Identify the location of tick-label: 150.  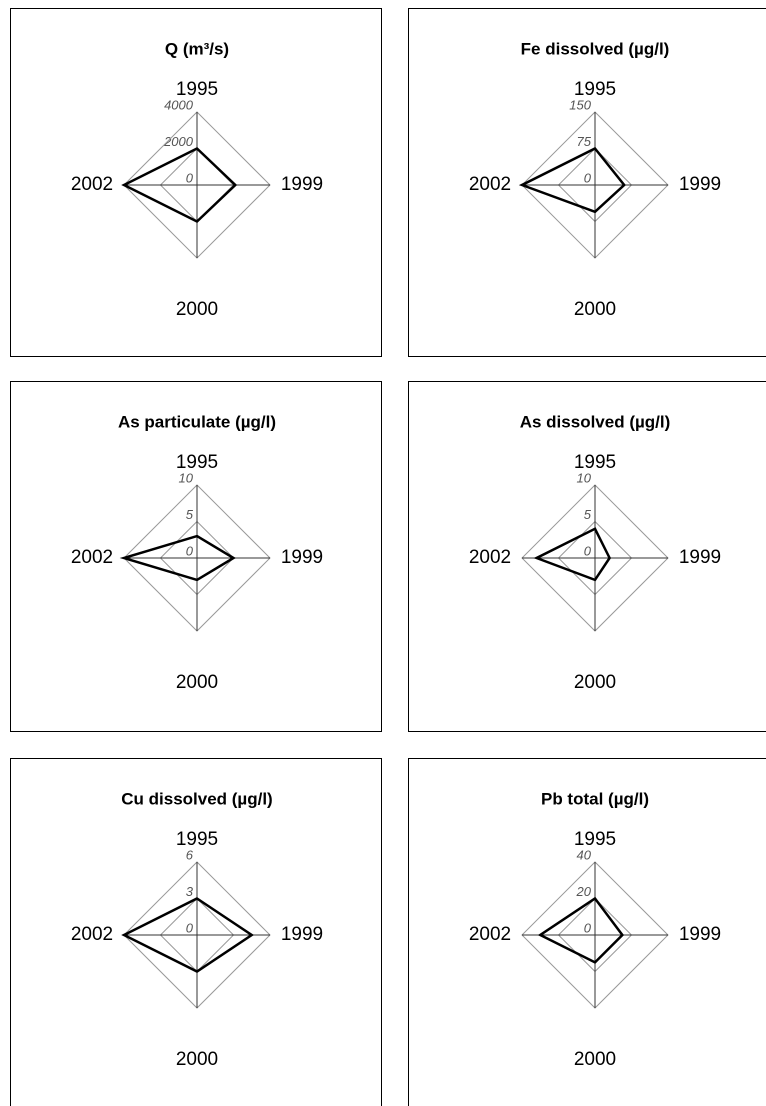
(580, 104).